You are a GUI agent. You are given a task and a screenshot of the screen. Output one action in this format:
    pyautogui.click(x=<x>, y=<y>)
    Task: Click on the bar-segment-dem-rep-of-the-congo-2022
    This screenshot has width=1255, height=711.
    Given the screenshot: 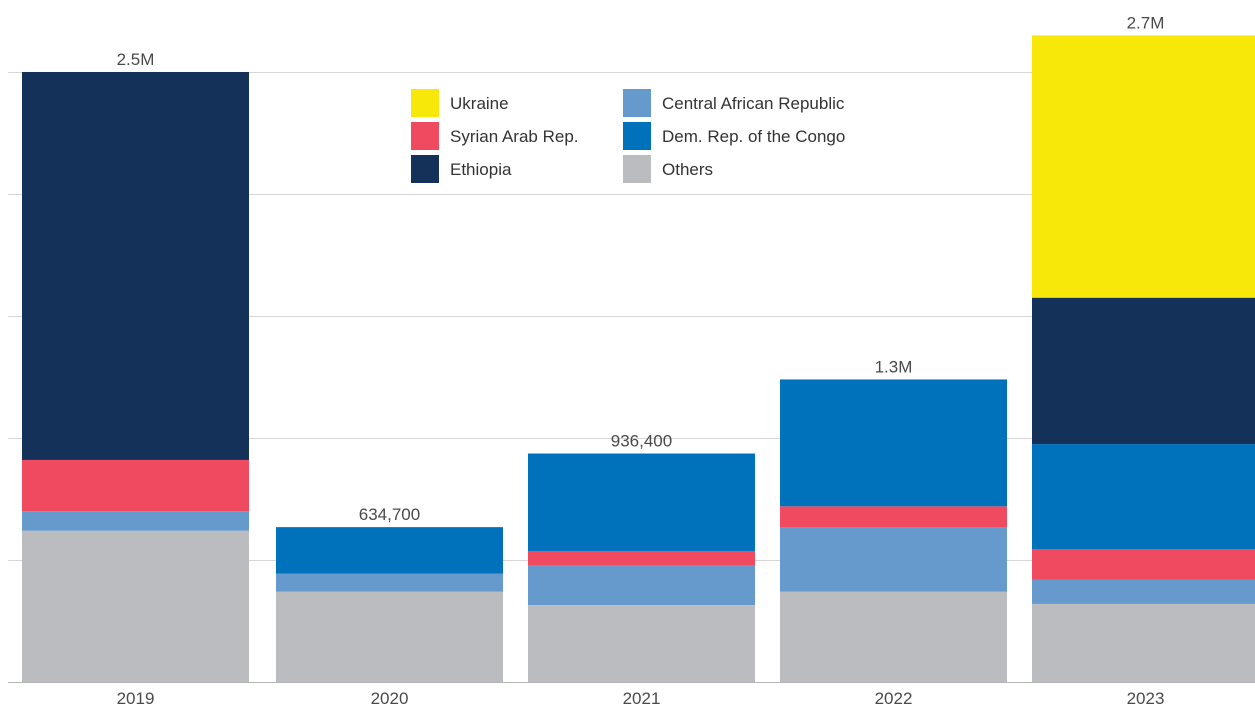 What is the action you would take?
    pyautogui.click(x=893, y=443)
    